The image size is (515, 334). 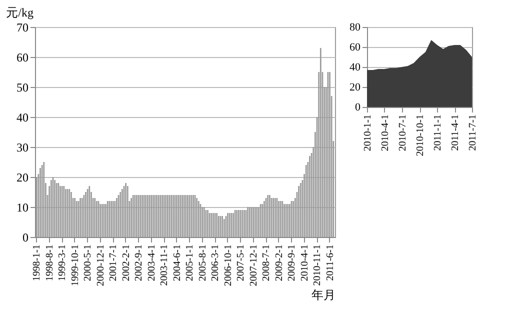 I want to click on x-tick-label: 1998-1-1, so click(x=37, y=263).